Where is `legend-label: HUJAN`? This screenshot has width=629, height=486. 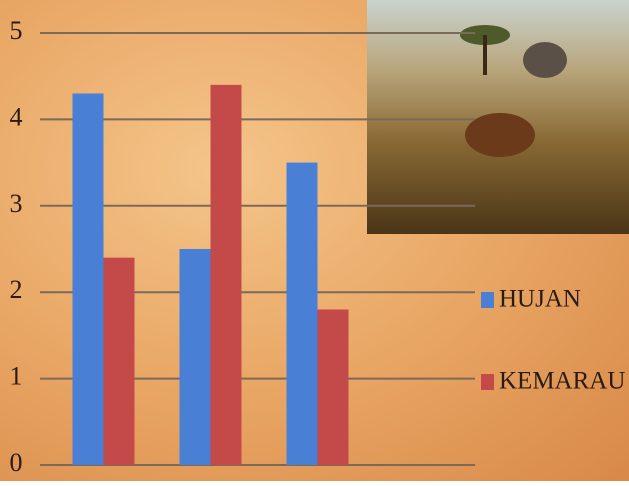
legend-label: HUJAN is located at coordinates (540, 299).